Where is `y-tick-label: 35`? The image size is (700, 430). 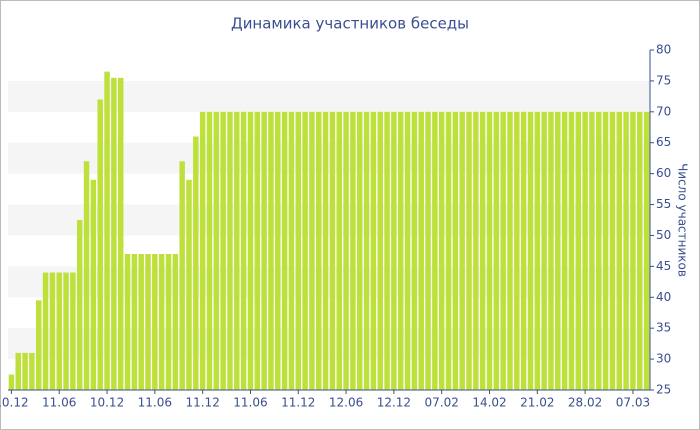 y-tick-label: 35 is located at coordinates (663, 328).